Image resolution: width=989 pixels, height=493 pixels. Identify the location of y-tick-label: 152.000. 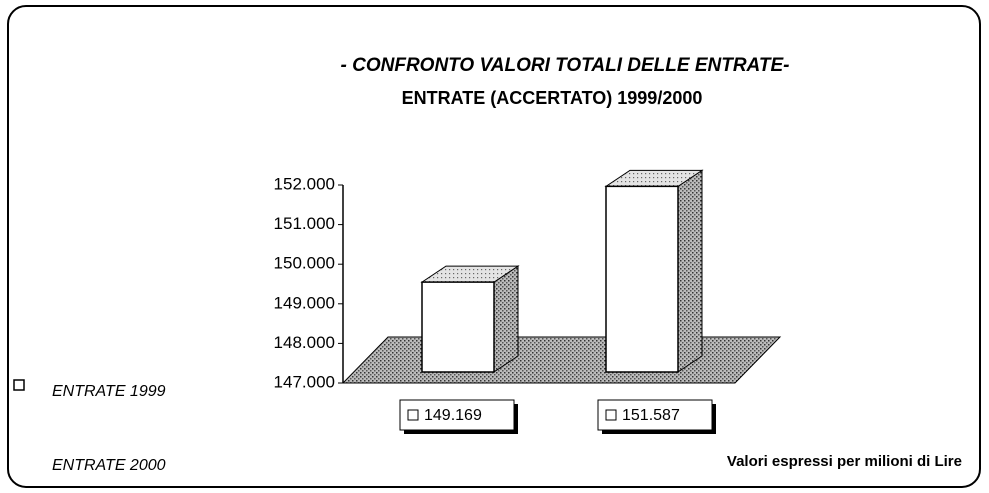
(304, 183).